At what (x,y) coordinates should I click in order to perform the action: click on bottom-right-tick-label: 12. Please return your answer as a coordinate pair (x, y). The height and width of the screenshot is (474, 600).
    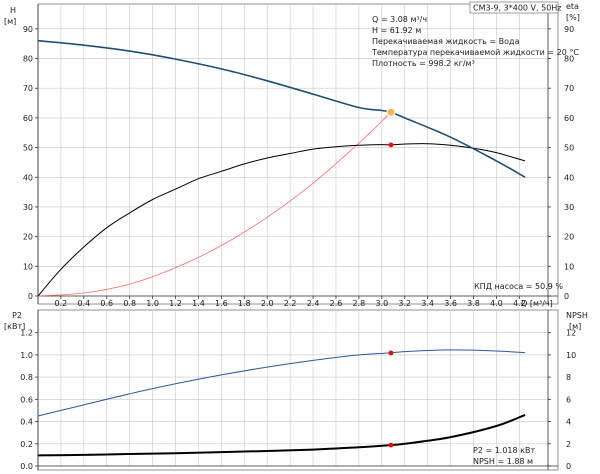
    Looking at the image, I should click on (571, 333).